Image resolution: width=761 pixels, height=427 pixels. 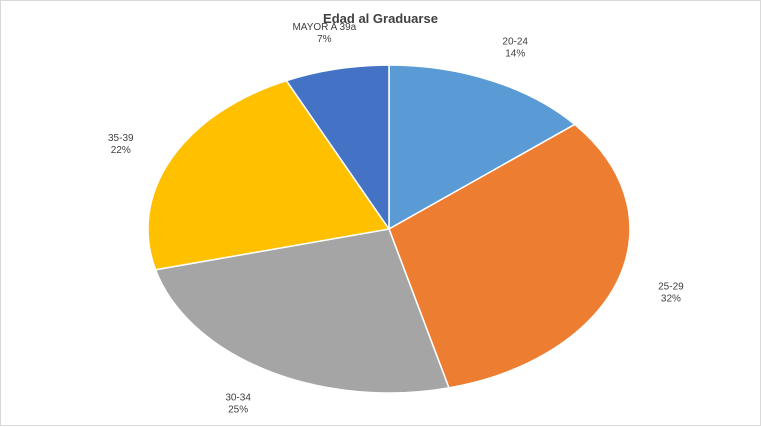 I want to click on data-label-percent: 25%, so click(x=238, y=410).